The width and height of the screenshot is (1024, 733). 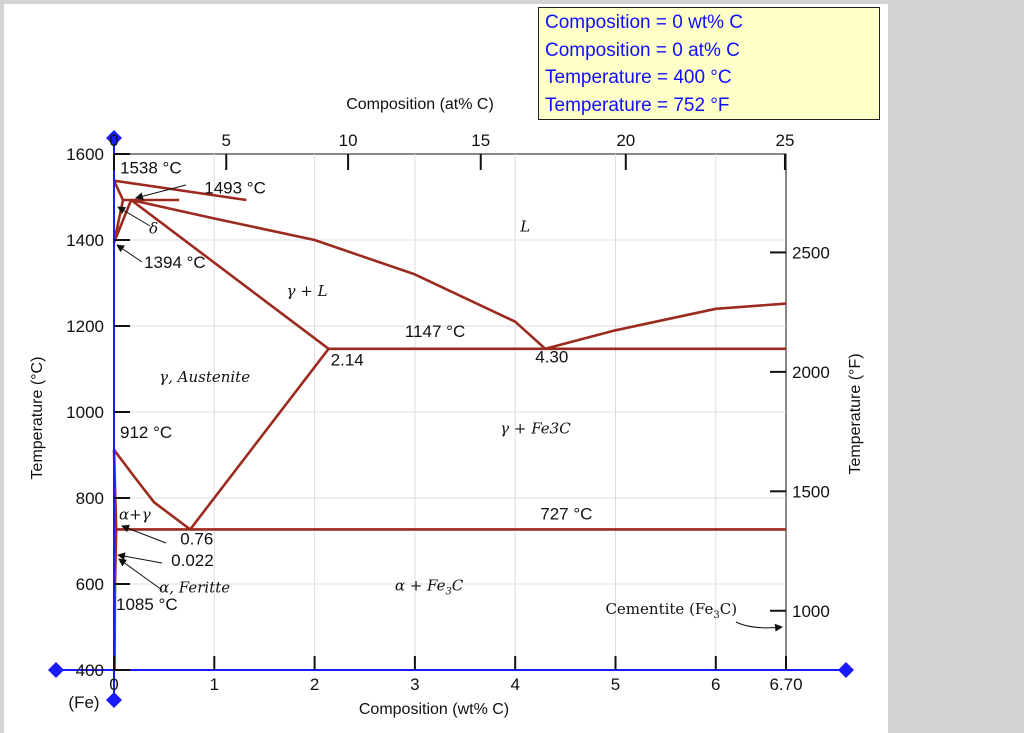 What do you see at coordinates (114, 700) in the screenshot?
I see `y-axis-bottom-handle` at bounding box center [114, 700].